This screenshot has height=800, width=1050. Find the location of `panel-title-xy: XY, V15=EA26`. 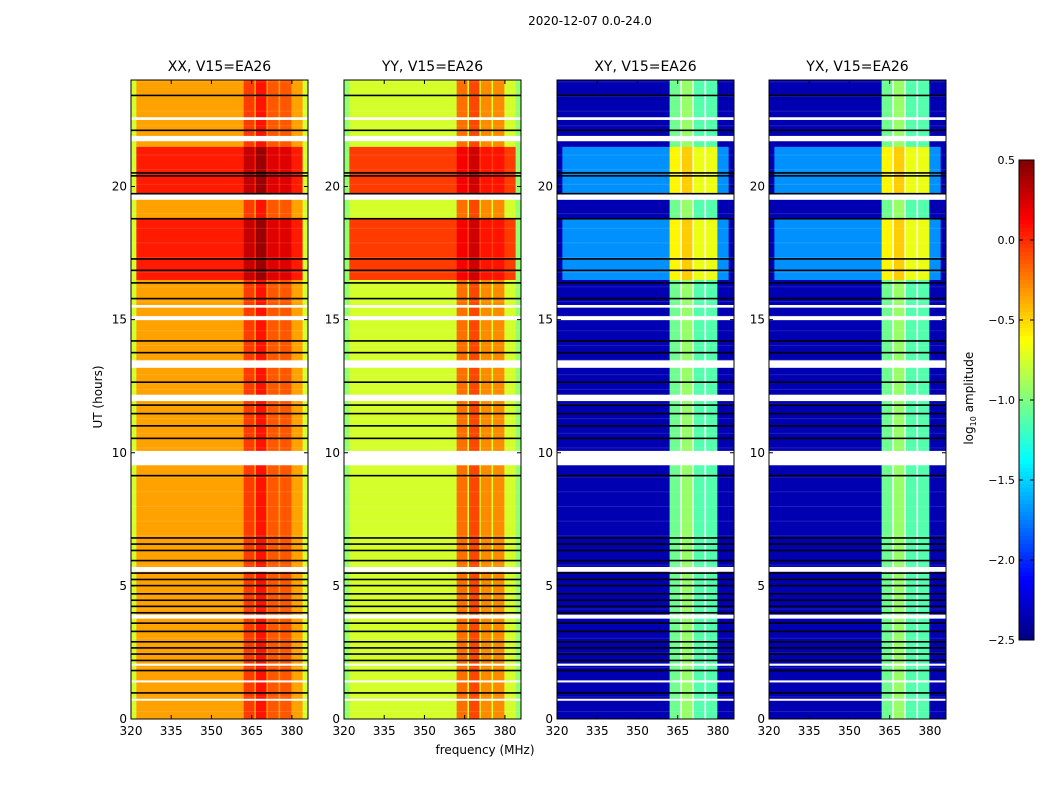

panel-title-xy: XY, V15=EA26 is located at coordinates (645, 67).